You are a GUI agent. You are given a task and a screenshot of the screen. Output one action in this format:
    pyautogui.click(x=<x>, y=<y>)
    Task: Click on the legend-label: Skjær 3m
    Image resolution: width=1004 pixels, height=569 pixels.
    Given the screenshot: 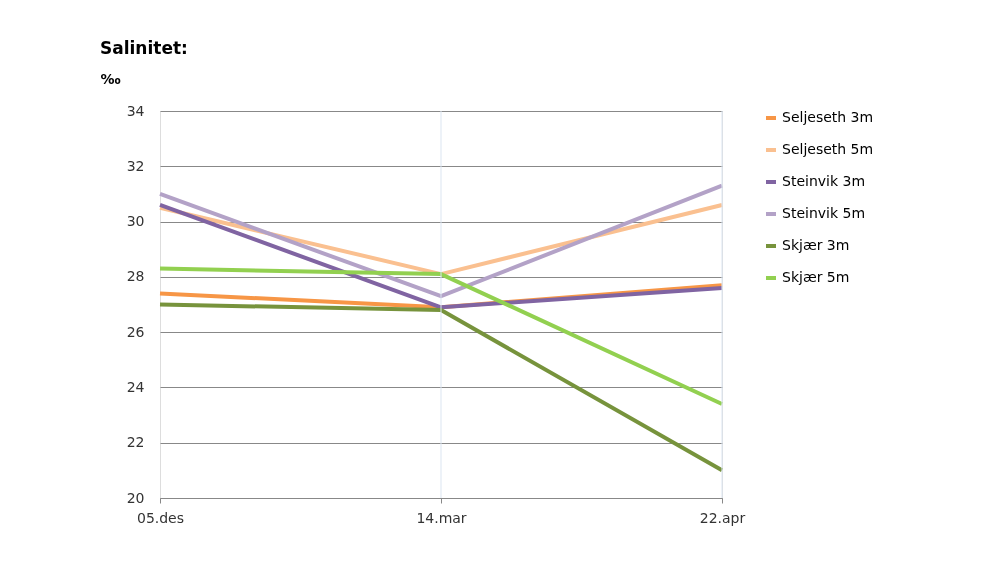 What is the action you would take?
    pyautogui.click(x=816, y=245)
    